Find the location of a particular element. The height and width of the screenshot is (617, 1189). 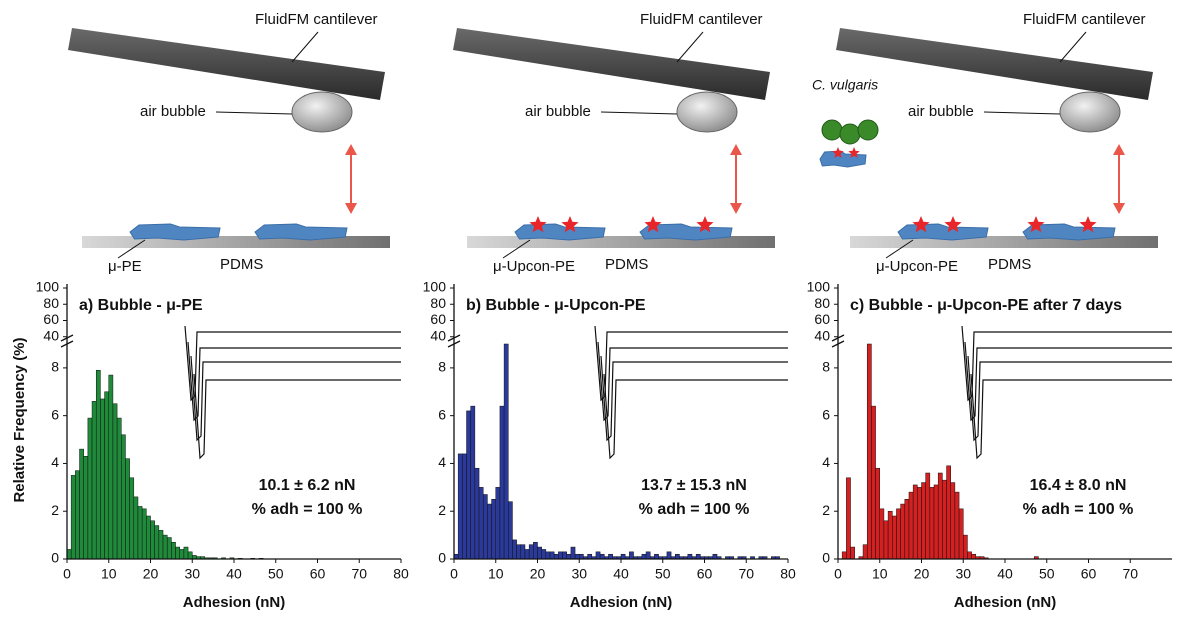

particle-label: μ-Upcon-PE is located at coordinates (534, 266).